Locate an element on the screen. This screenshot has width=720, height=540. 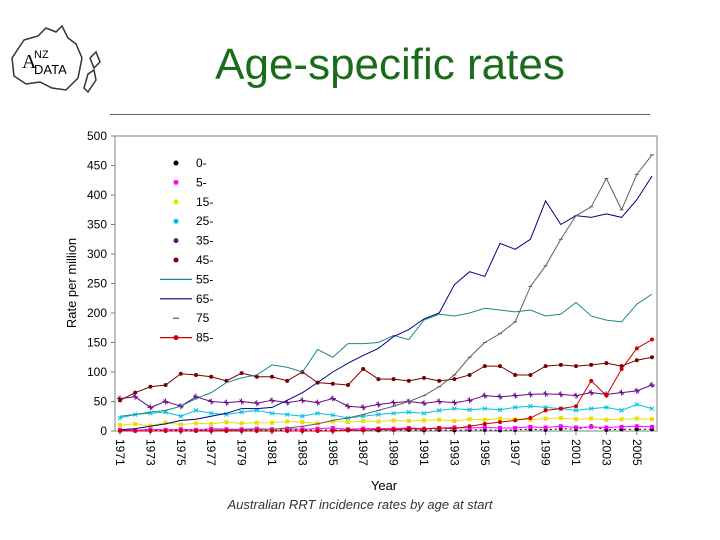
y-tick-label: 100 is located at coordinates (97, 372).